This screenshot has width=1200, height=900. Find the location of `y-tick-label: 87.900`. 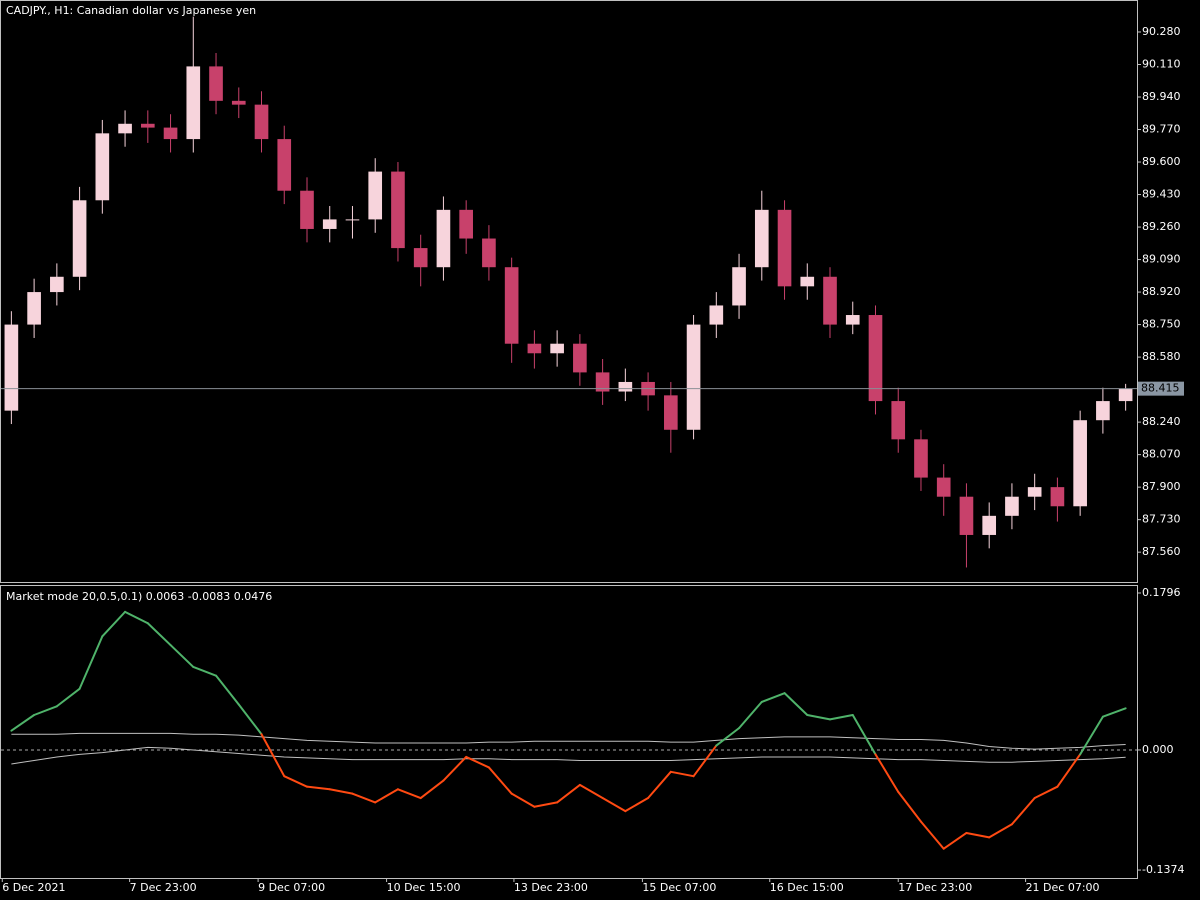

y-tick-label: 87.900 is located at coordinates (1161, 486).